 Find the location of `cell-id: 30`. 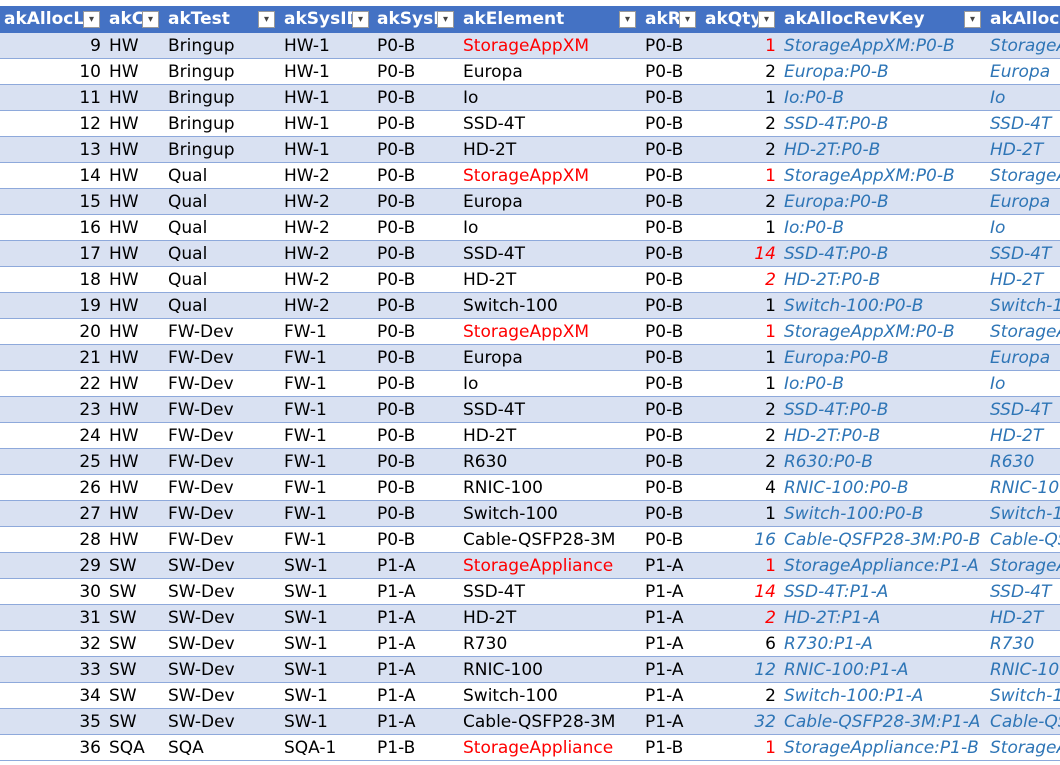

cell-id: 30 is located at coordinates (90, 592).